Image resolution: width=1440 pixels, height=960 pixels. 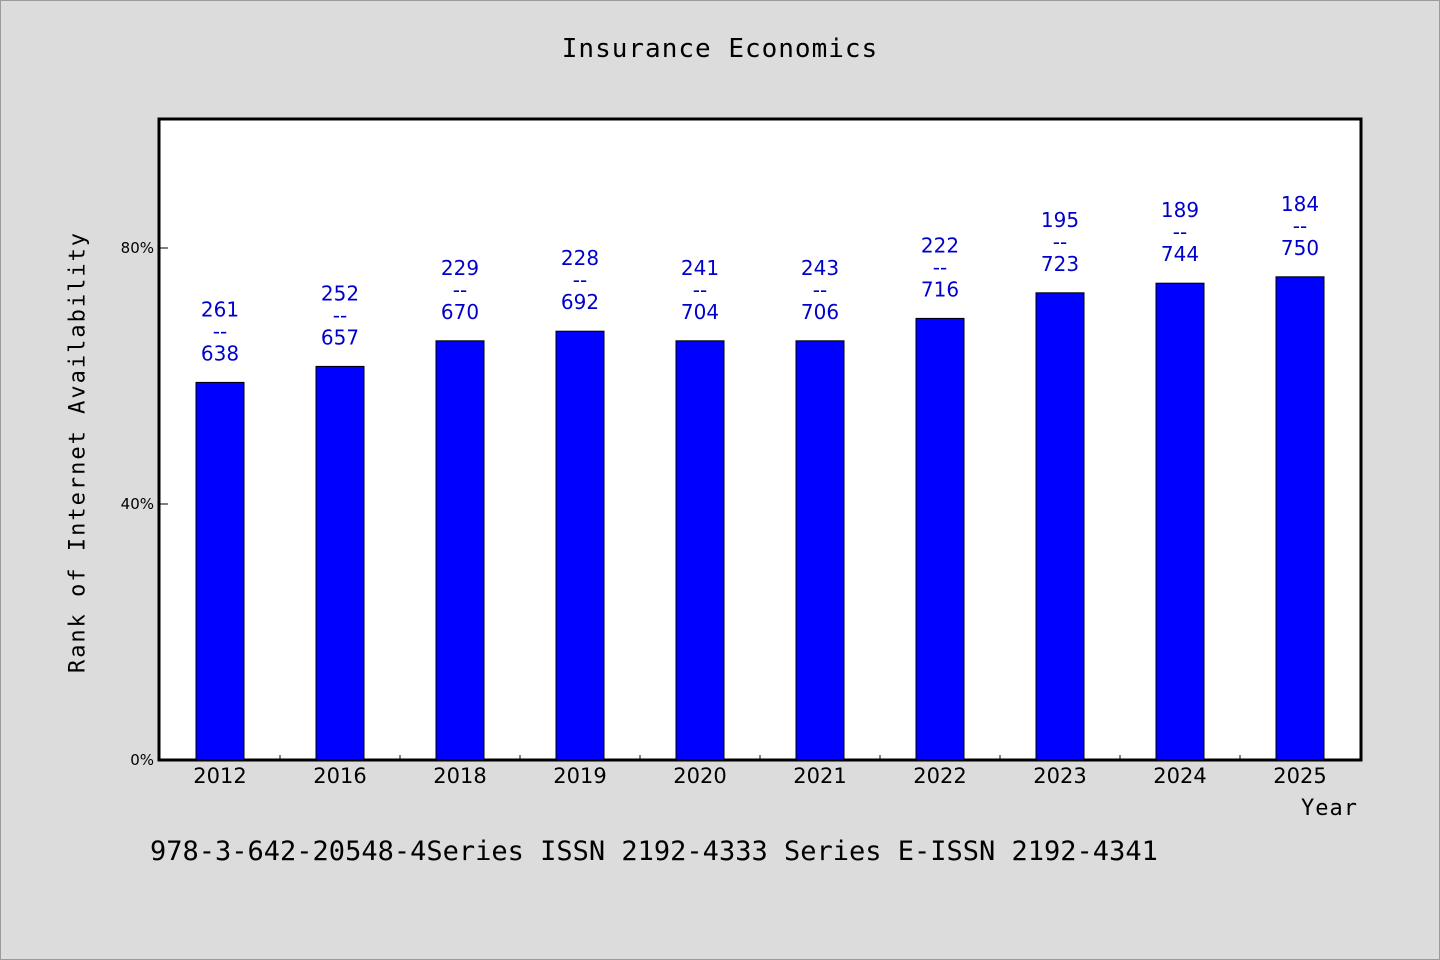 I want to click on data-label-total-2019: 692, so click(x=580, y=302).